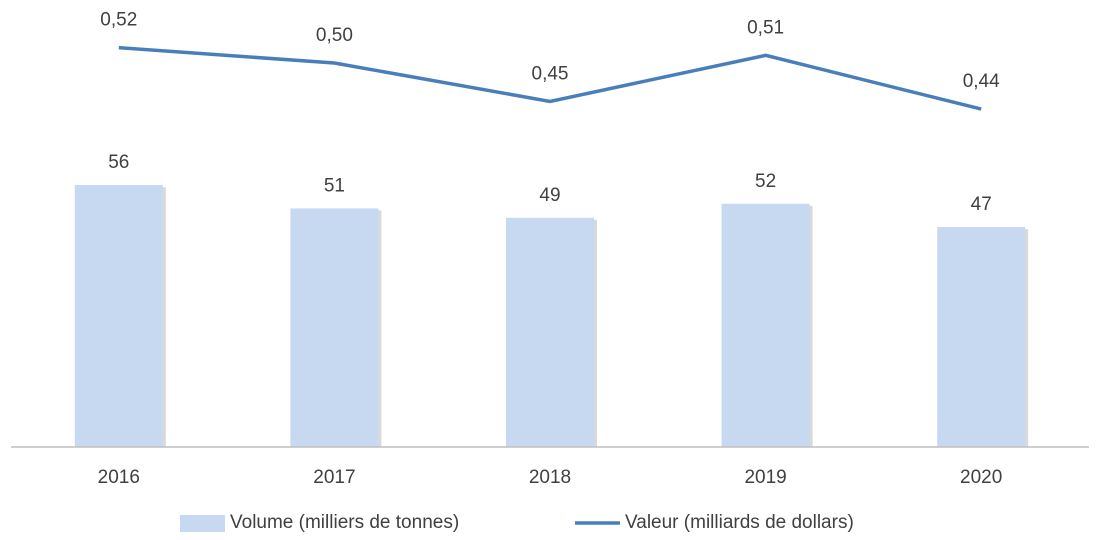 The image size is (1101, 540). What do you see at coordinates (334, 477) in the screenshot?
I see `x-tick-label: 2017` at bounding box center [334, 477].